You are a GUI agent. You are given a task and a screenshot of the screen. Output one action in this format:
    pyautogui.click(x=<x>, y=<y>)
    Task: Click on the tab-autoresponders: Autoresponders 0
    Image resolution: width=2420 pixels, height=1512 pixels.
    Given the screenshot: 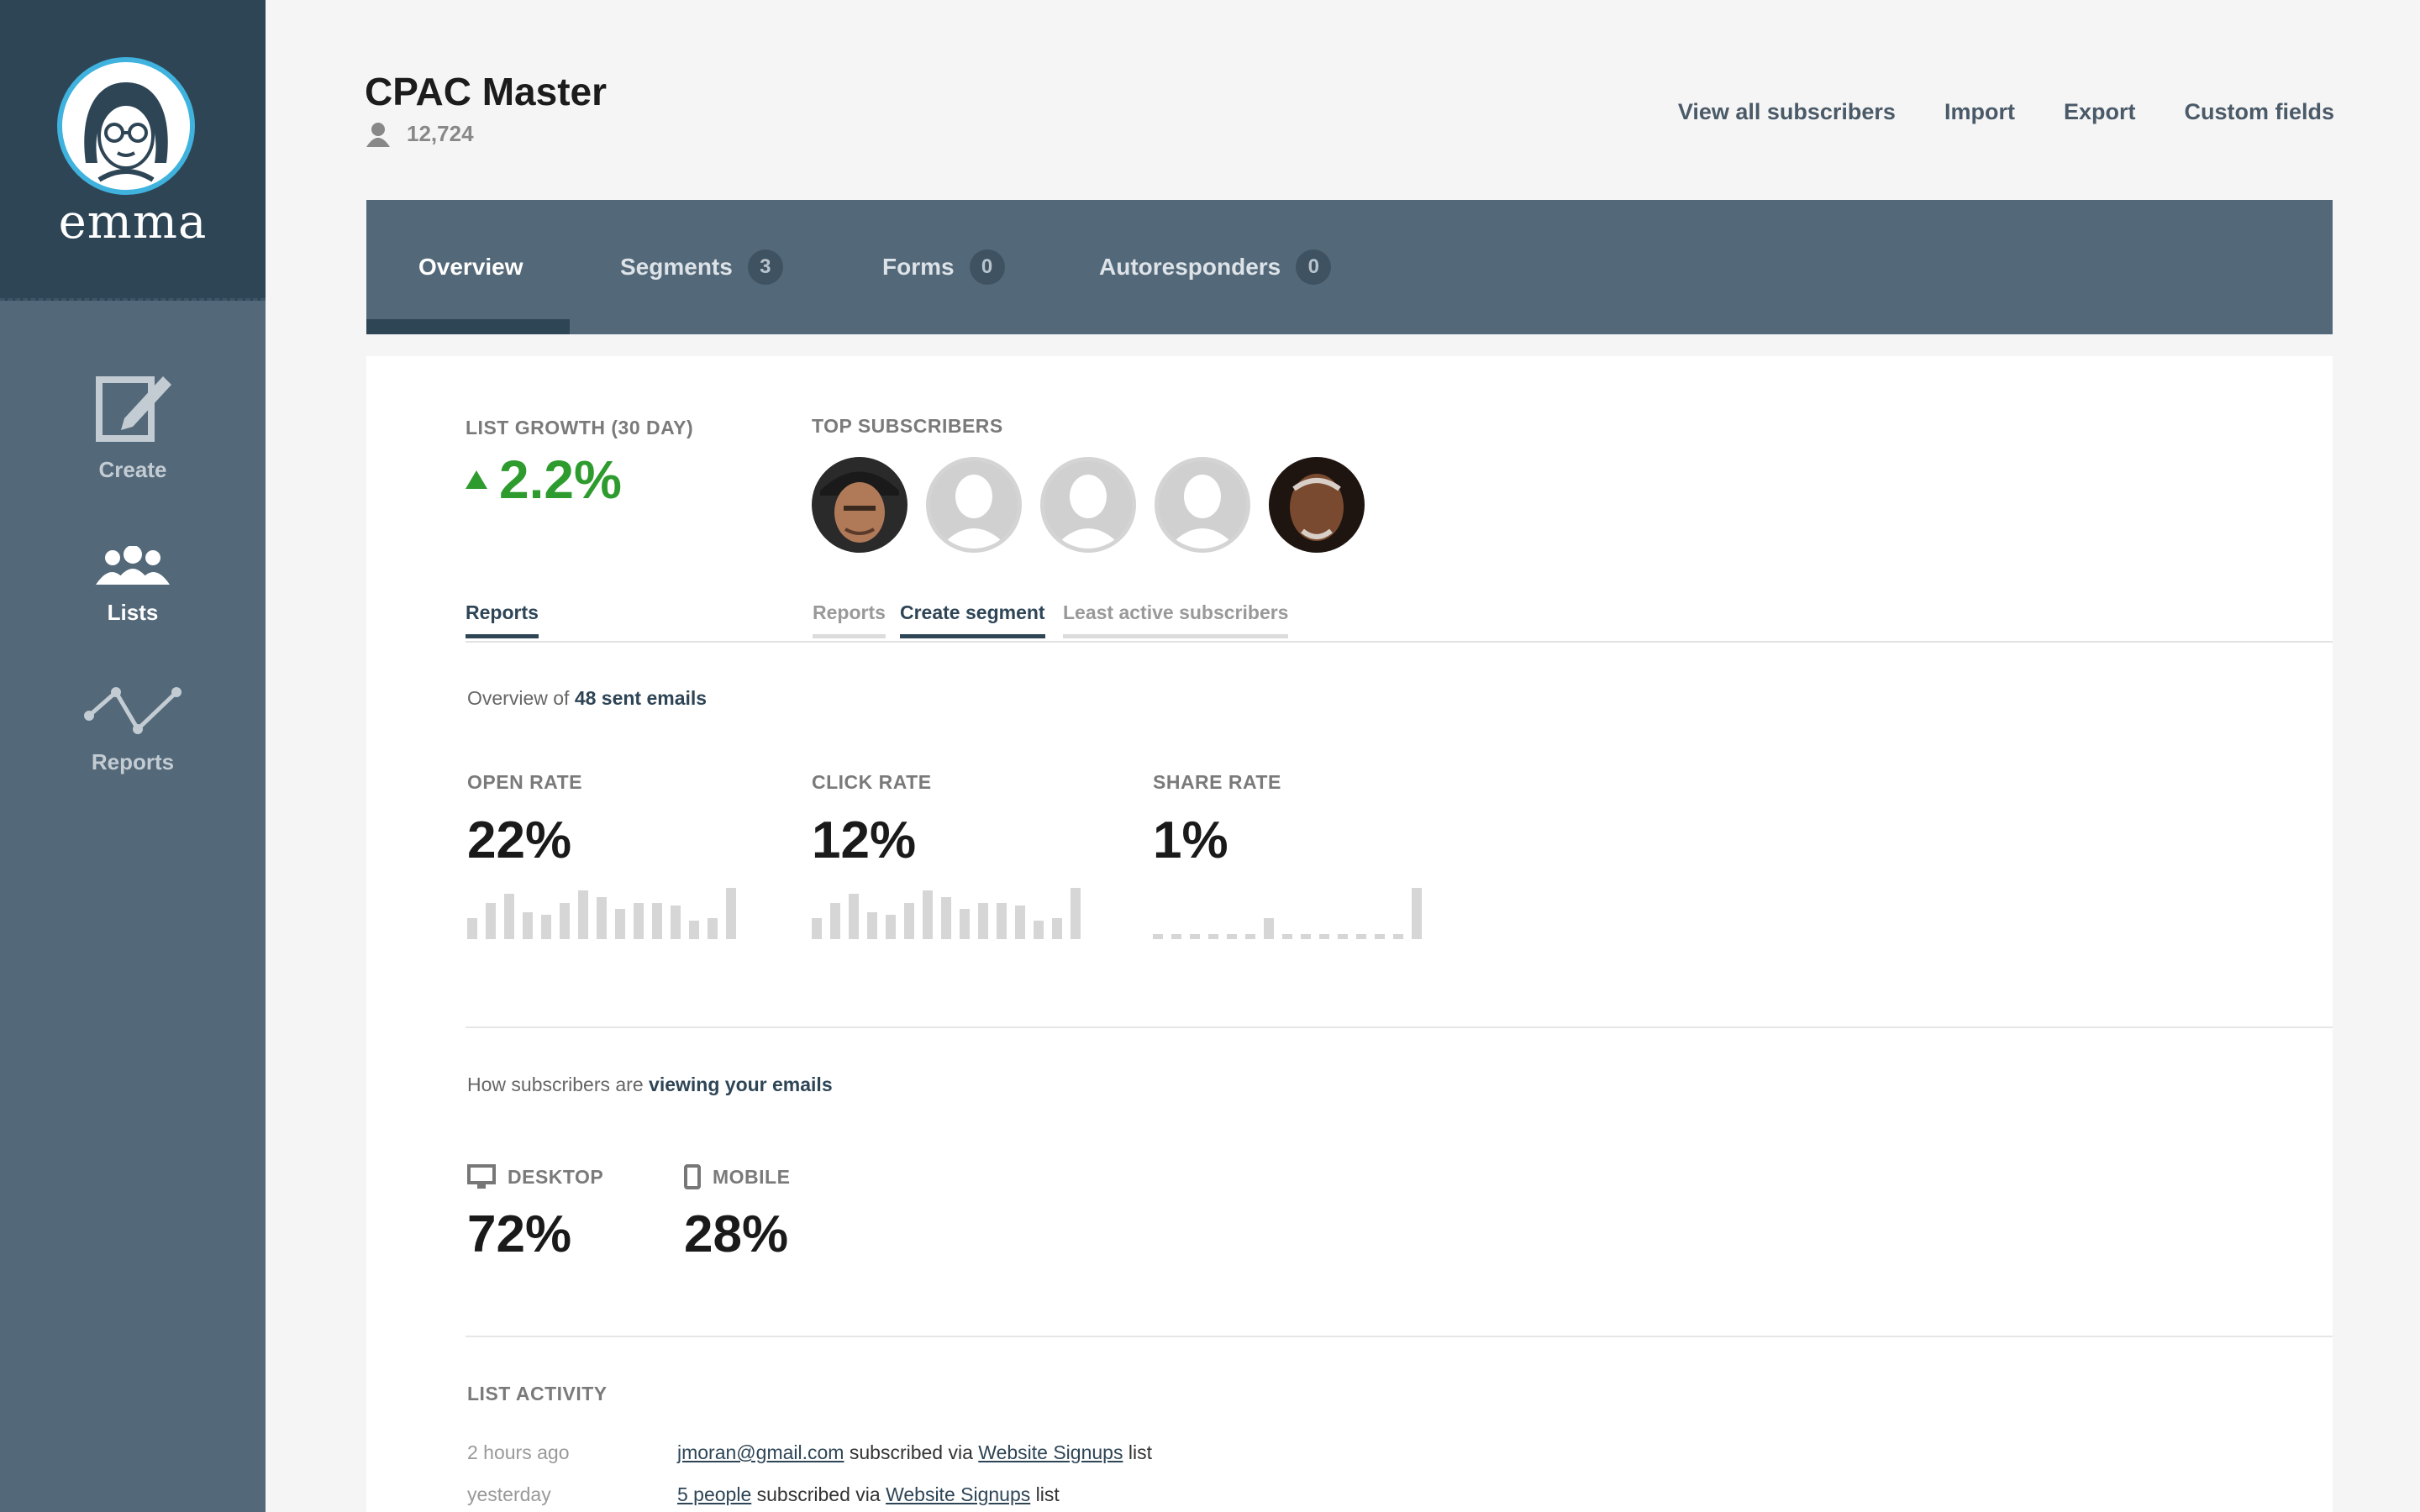 What is the action you would take?
    pyautogui.click(x=1215, y=267)
    